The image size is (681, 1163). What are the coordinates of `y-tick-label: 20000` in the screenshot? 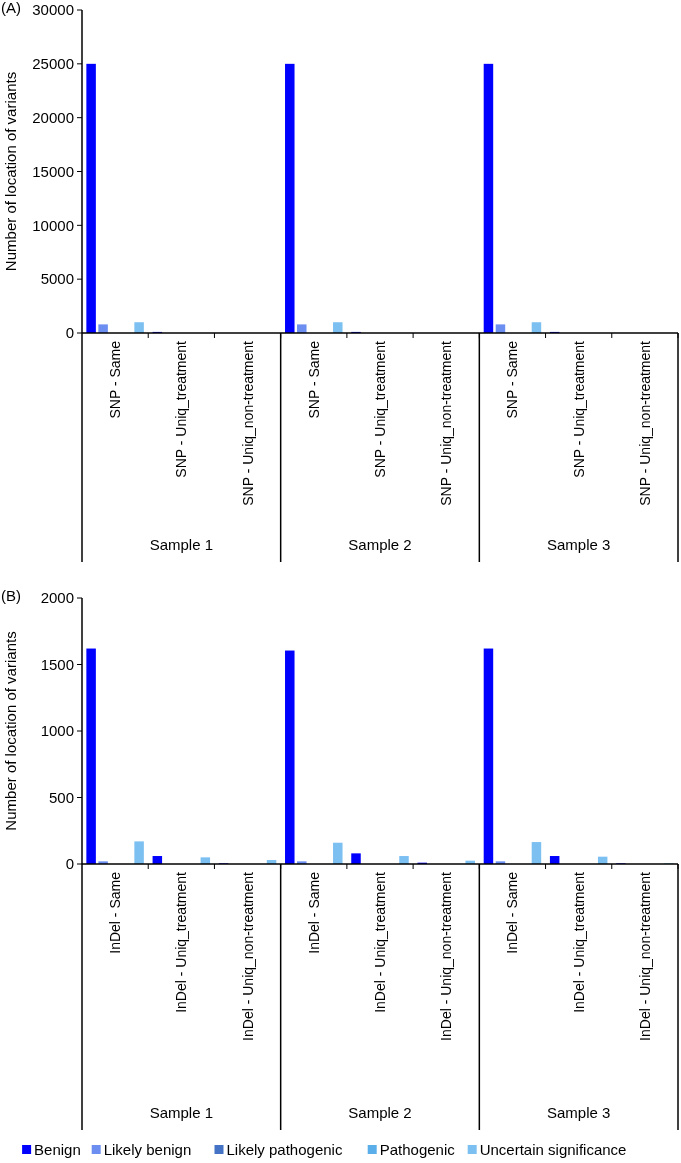 It's located at (53, 117).